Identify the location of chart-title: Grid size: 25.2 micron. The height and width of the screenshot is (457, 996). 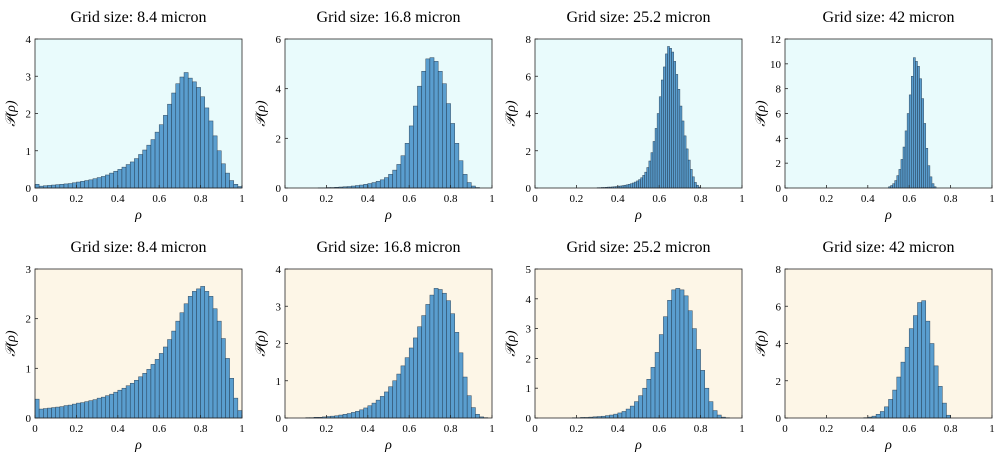
(639, 247).